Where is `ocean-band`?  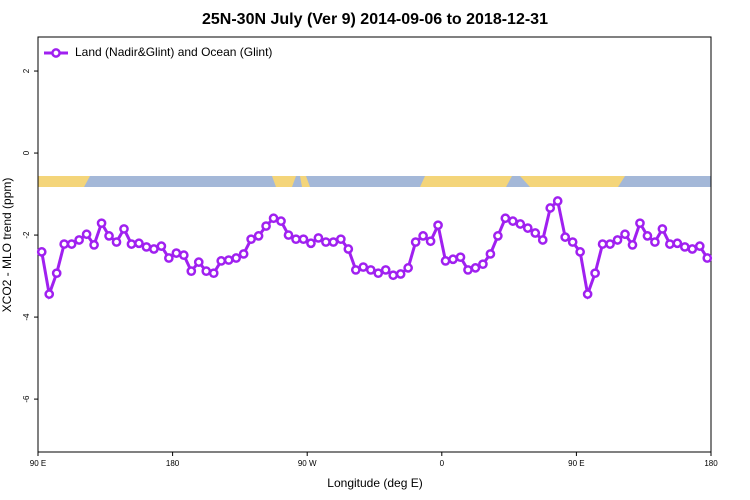 ocean-band is located at coordinates (374, 181).